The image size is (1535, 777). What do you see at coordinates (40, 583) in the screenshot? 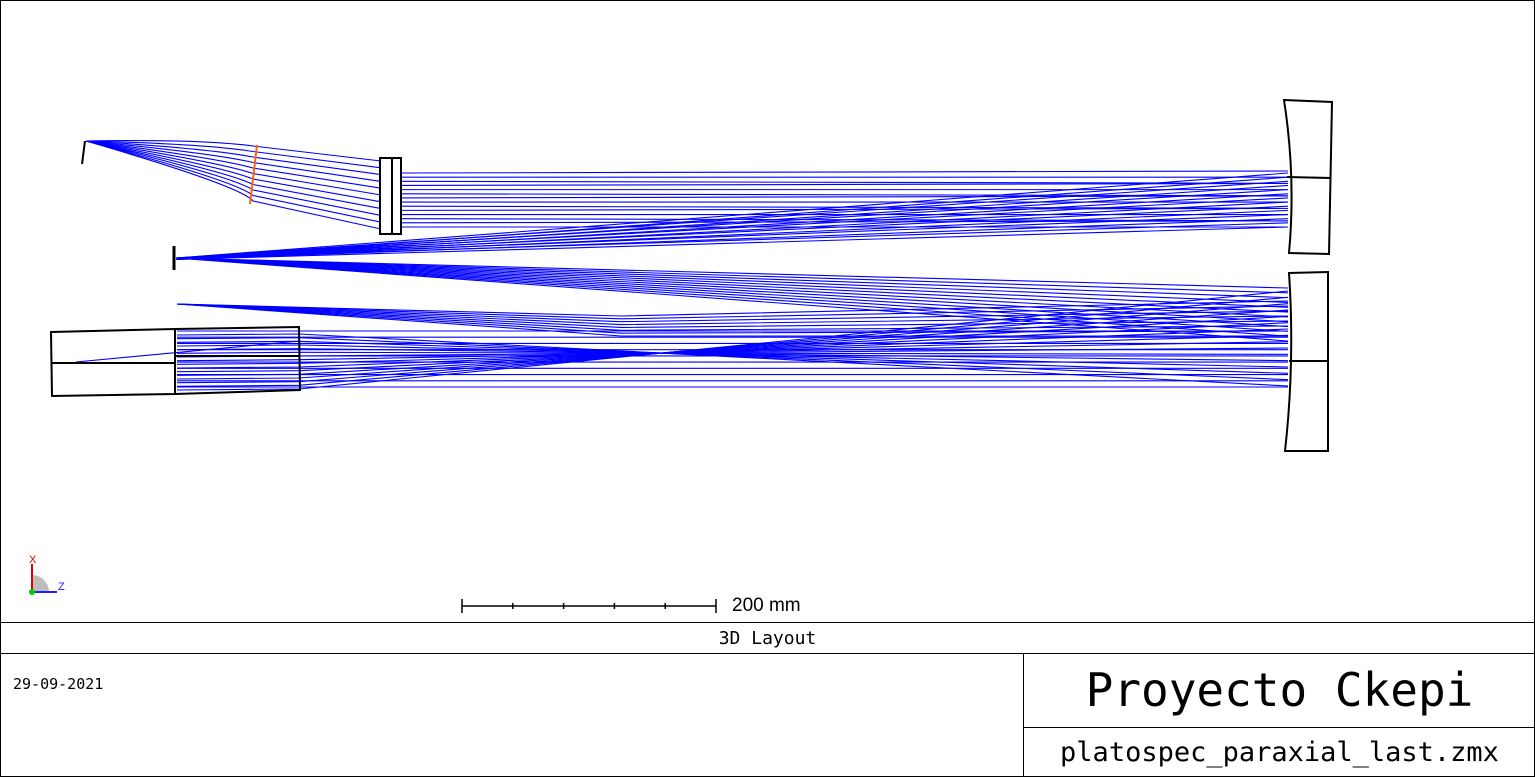
I see `axis-quadrant` at bounding box center [40, 583].